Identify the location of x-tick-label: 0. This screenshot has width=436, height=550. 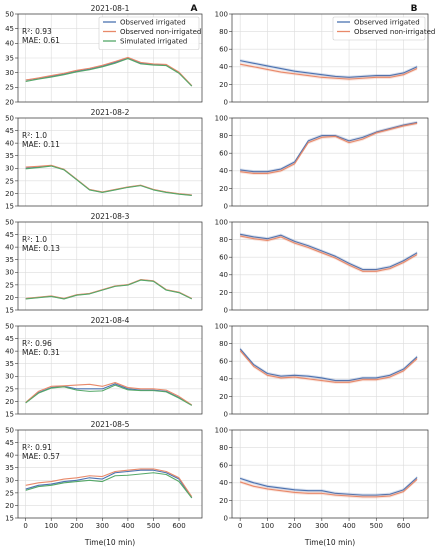
(25, 526).